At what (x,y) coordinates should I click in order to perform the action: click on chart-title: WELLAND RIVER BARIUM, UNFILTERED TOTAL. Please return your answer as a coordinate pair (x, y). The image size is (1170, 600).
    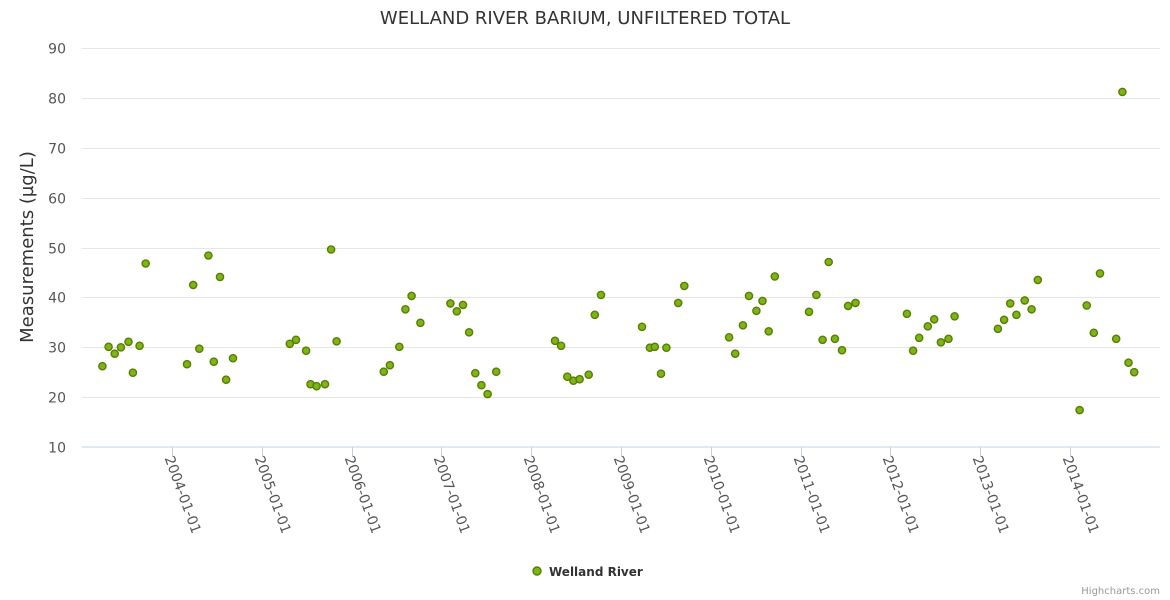
    Looking at the image, I should click on (585, 18).